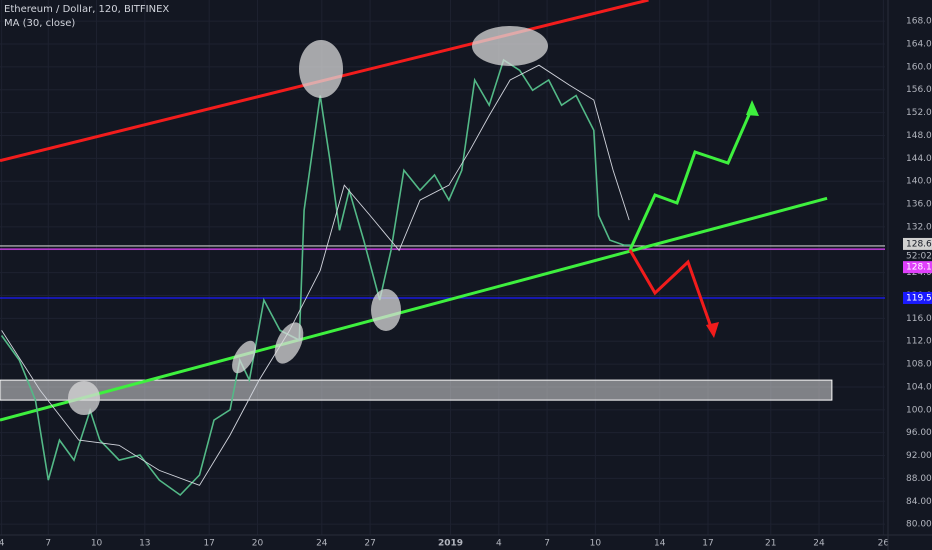 The image size is (932, 550). I want to click on y-tick-label: 92.00, so click(919, 456).